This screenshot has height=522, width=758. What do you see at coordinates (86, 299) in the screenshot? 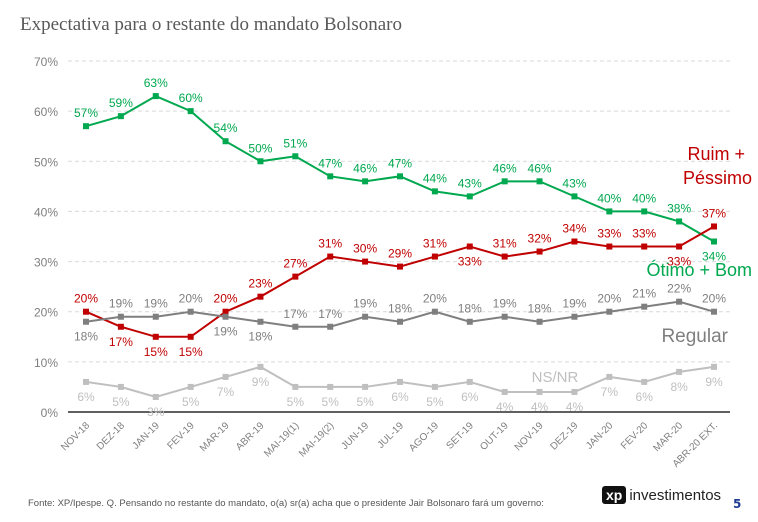
I see `data-label-ruim-pessimo: 20%` at bounding box center [86, 299].